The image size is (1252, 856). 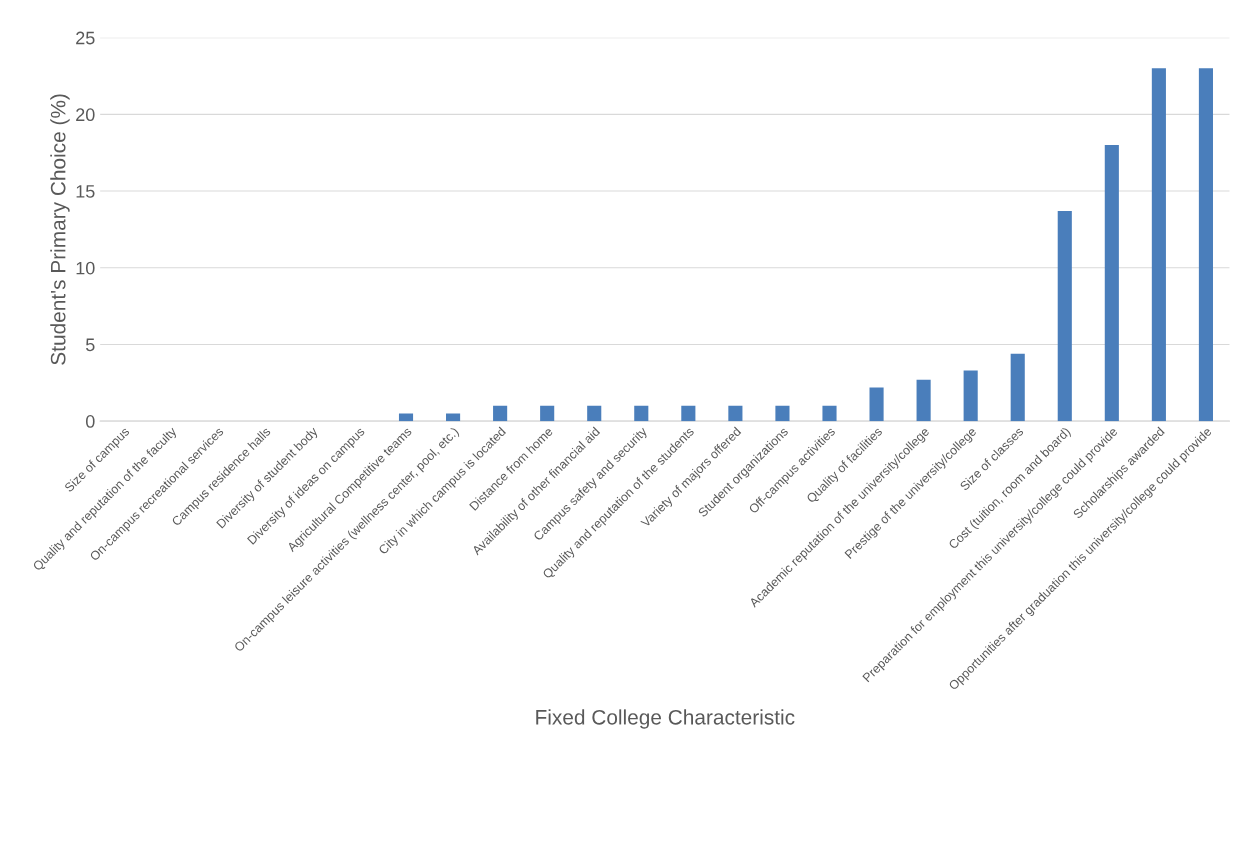 I want to click on y-tick-label: 25, so click(x=85, y=38).